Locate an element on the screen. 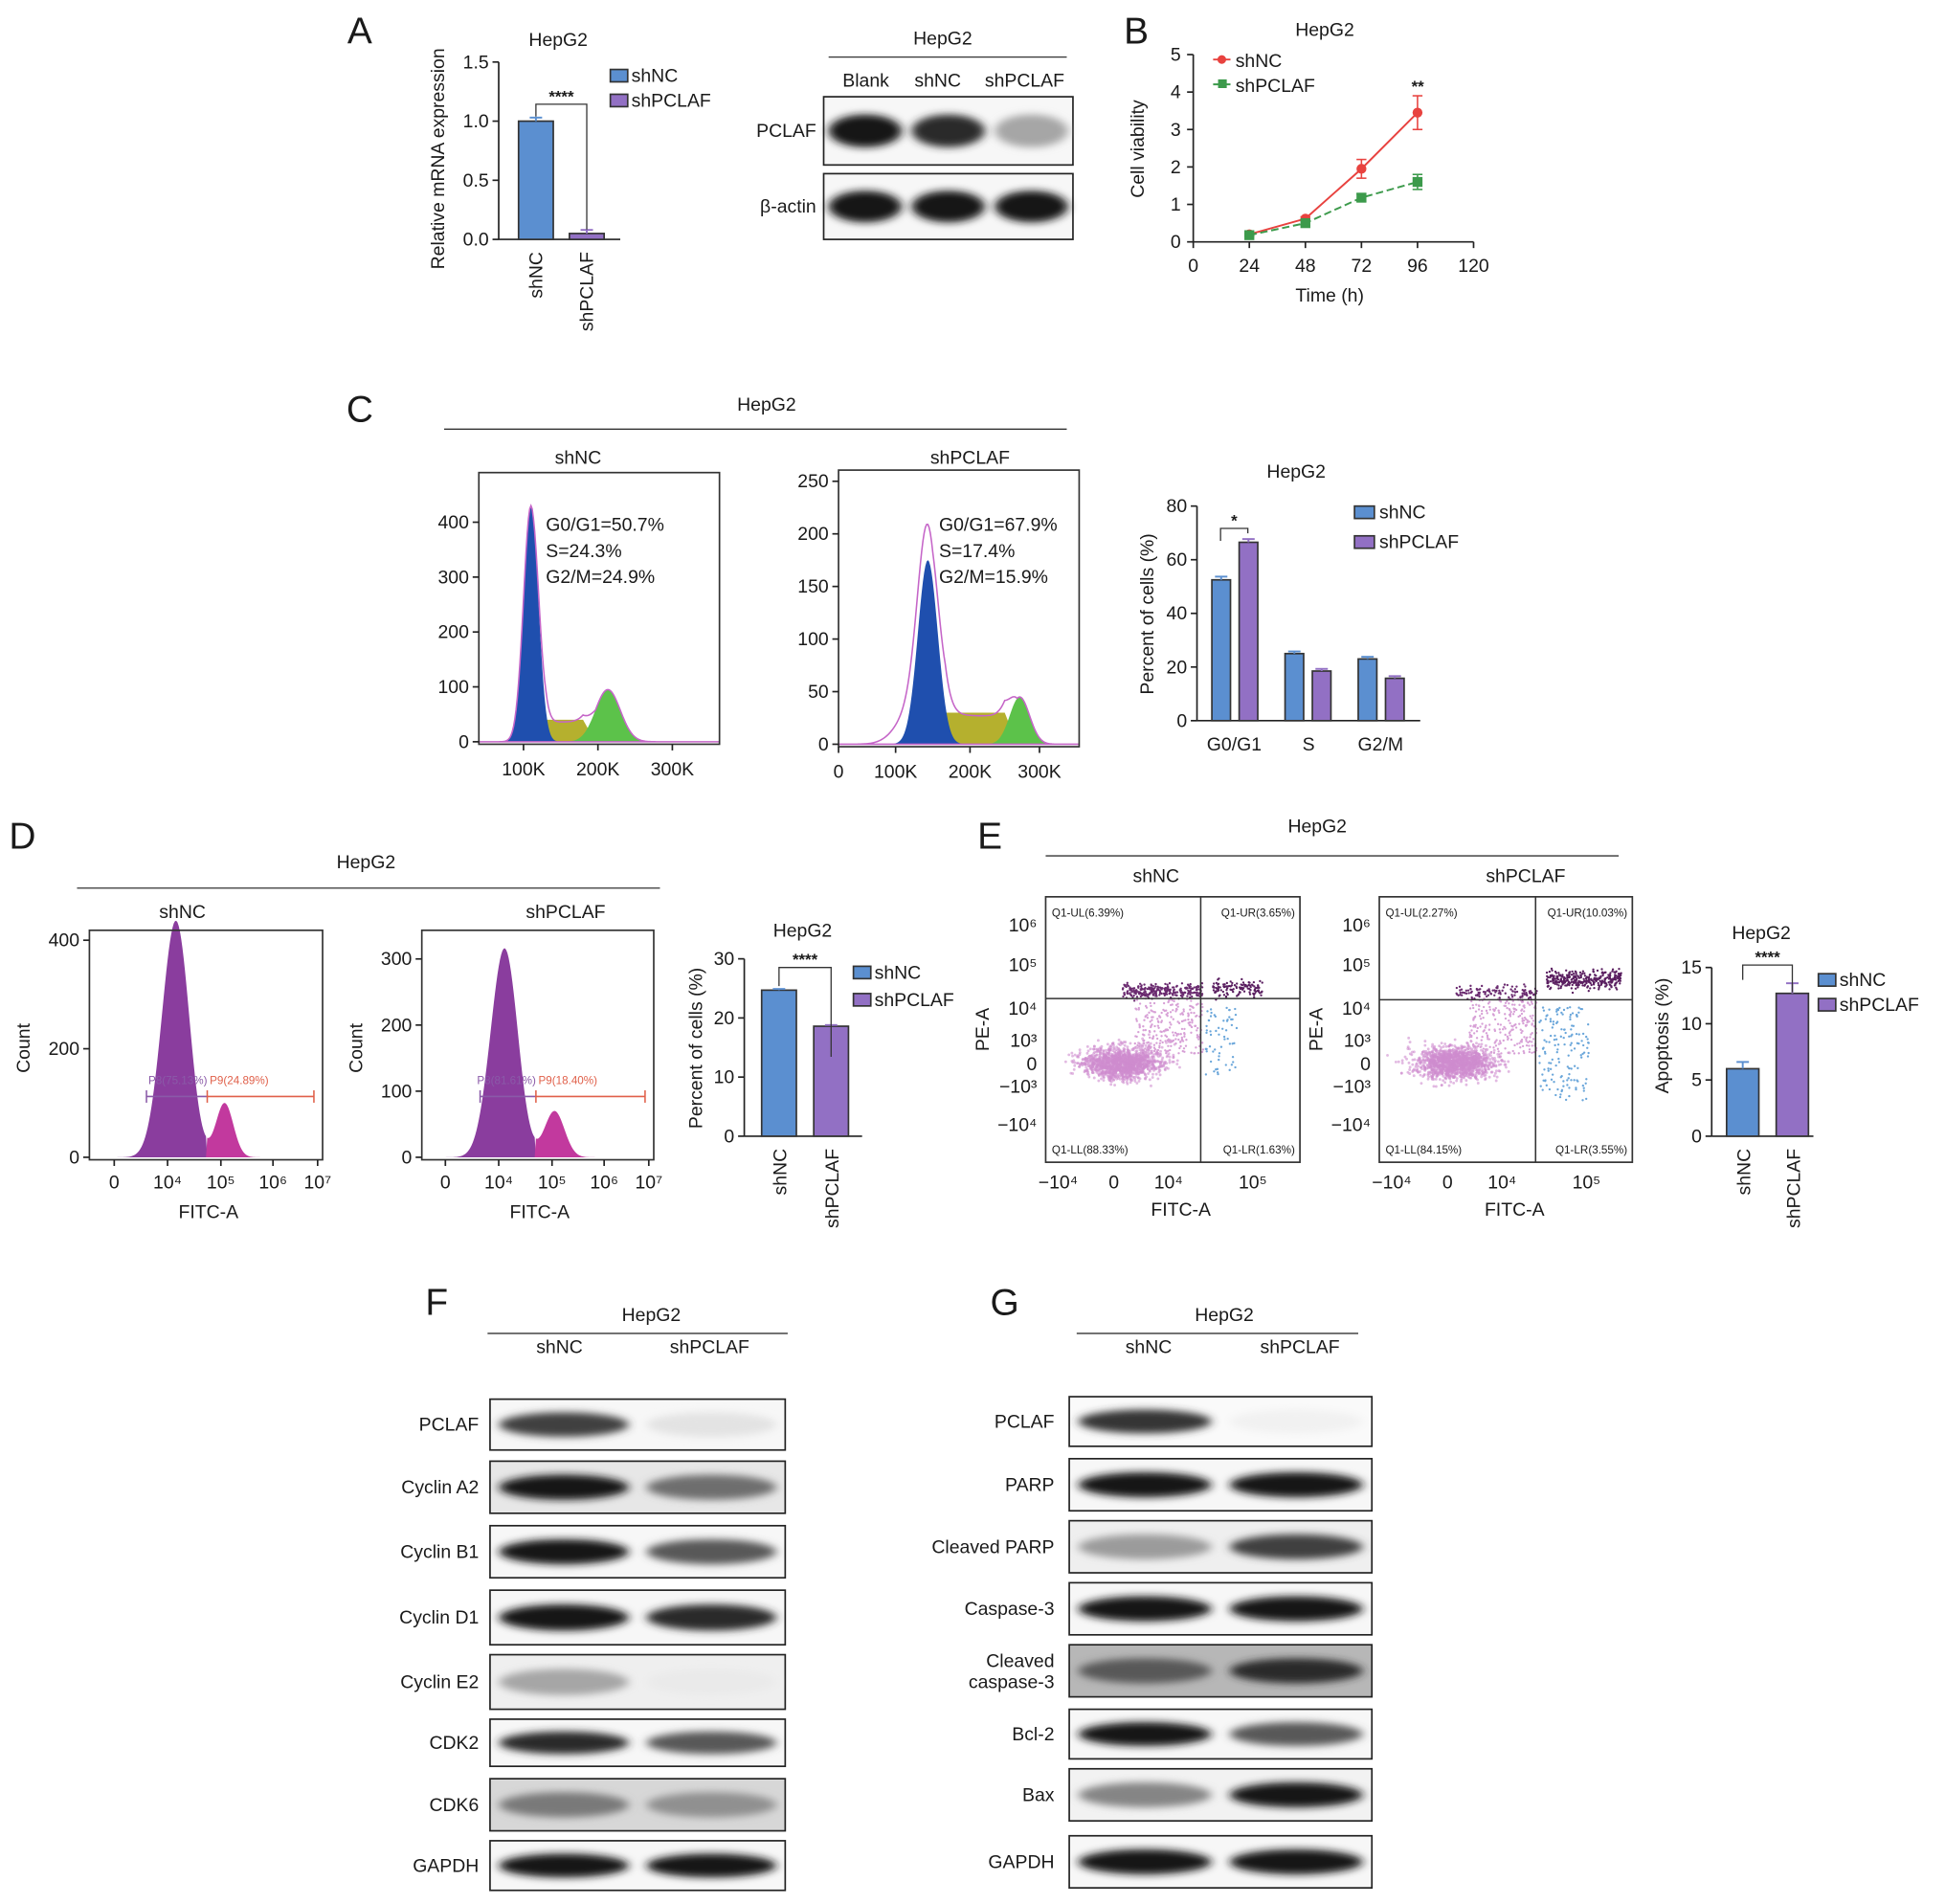  histogram-outline is located at coordinates (959, 635).